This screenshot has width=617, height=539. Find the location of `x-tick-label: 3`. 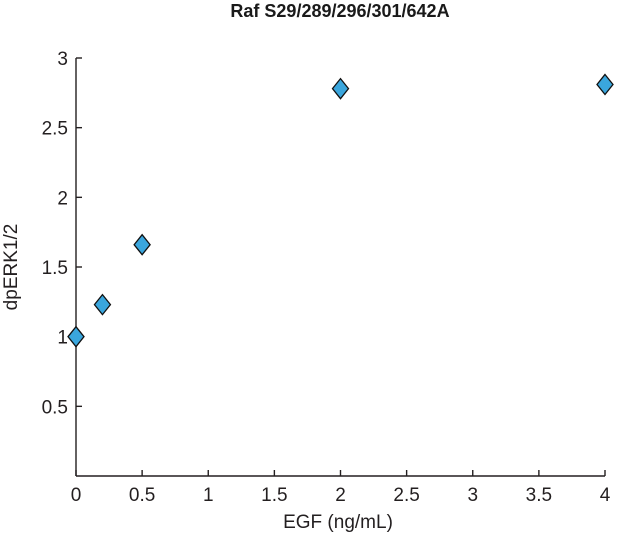

x-tick-label: 3 is located at coordinates (472, 495).